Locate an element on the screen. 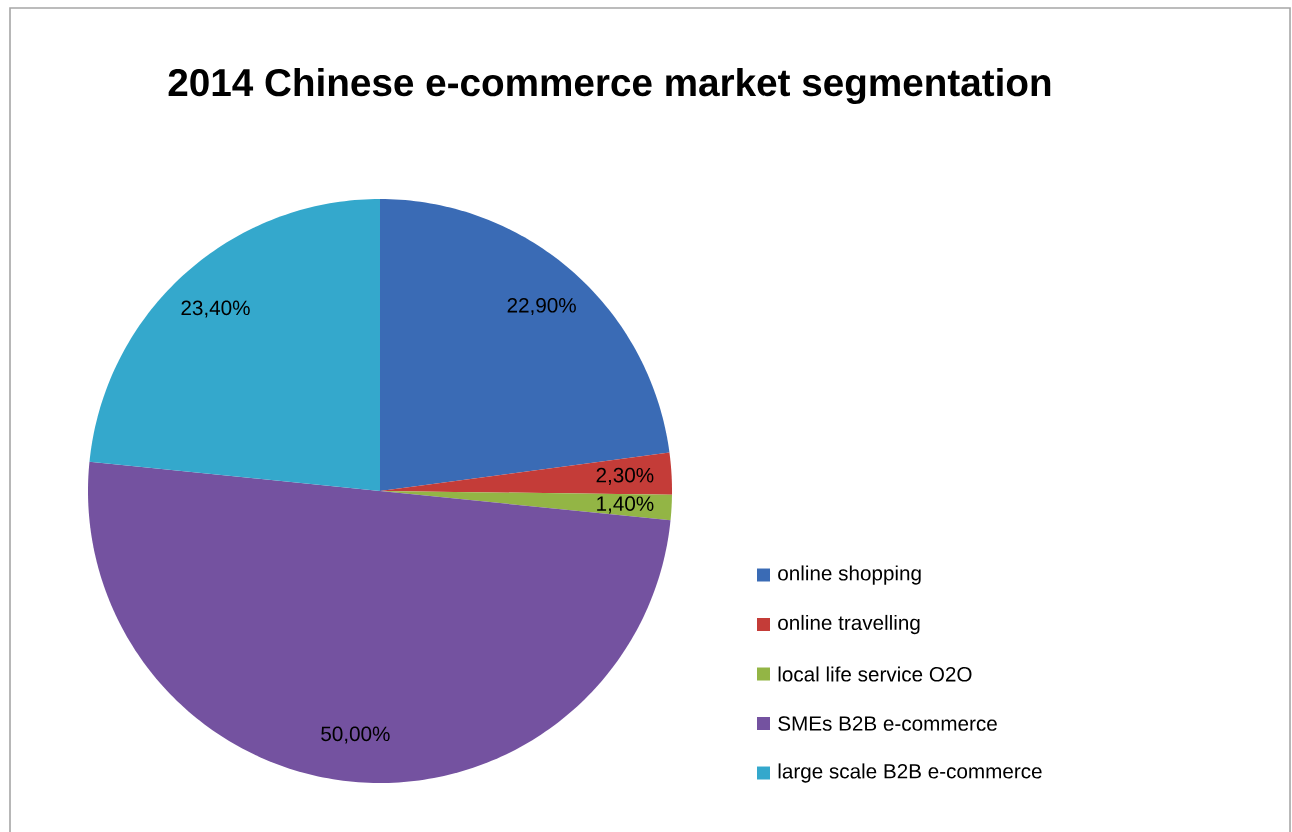 The height and width of the screenshot is (832, 1292). legend-label: local life service O2O is located at coordinates (875, 674).